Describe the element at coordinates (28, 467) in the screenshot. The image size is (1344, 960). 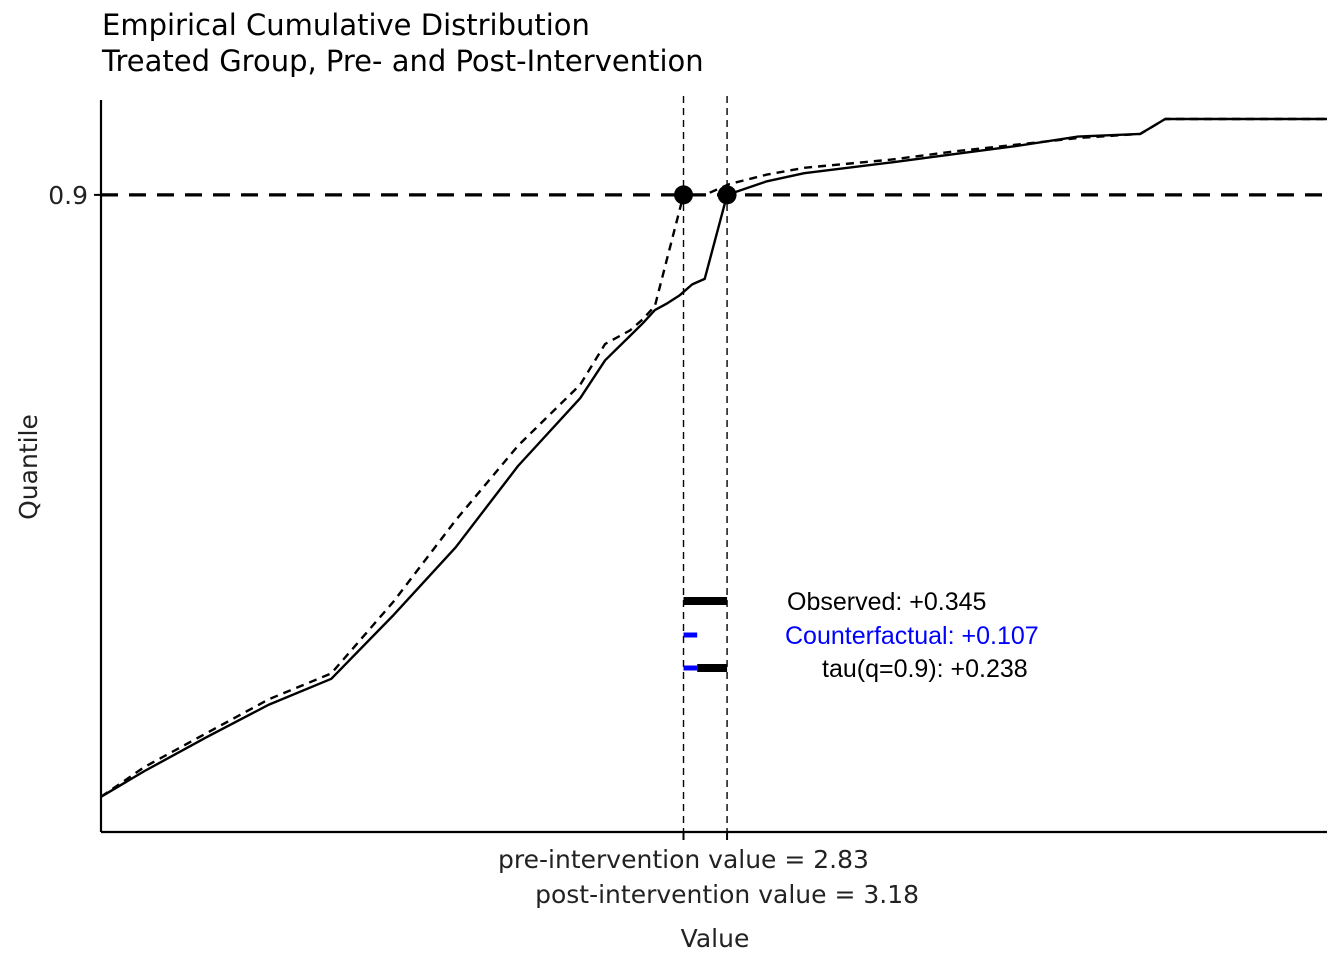
I see `y-axis-label: Quantile` at that location.